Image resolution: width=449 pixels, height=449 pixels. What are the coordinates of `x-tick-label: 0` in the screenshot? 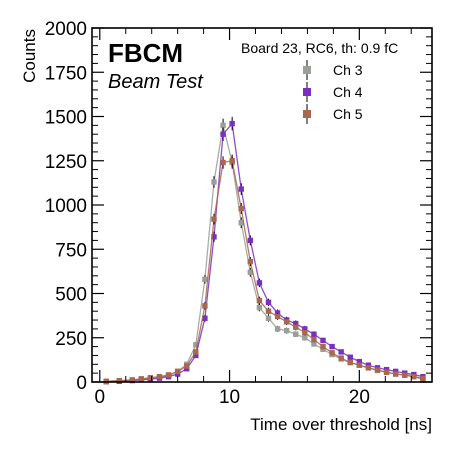 It's located at (99, 397).